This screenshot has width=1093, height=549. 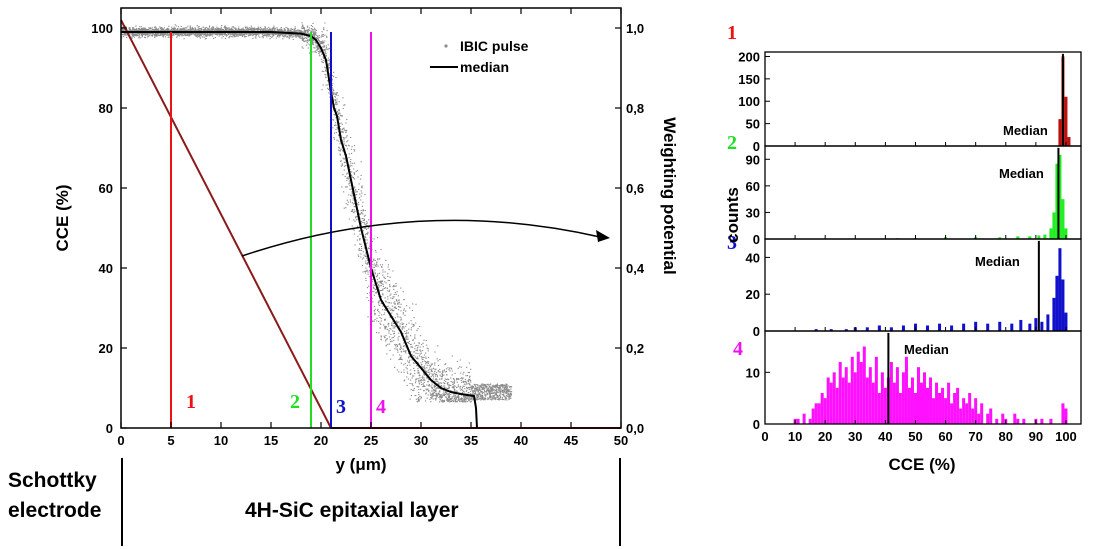 I want to click on y-tick-label: 200, so click(x=749, y=56).